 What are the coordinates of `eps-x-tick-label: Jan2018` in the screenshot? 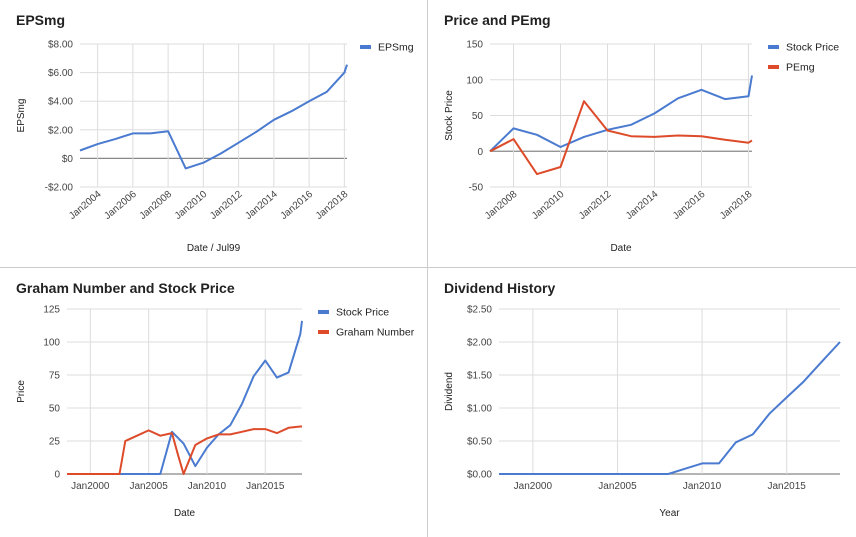 It's located at (332, 205).